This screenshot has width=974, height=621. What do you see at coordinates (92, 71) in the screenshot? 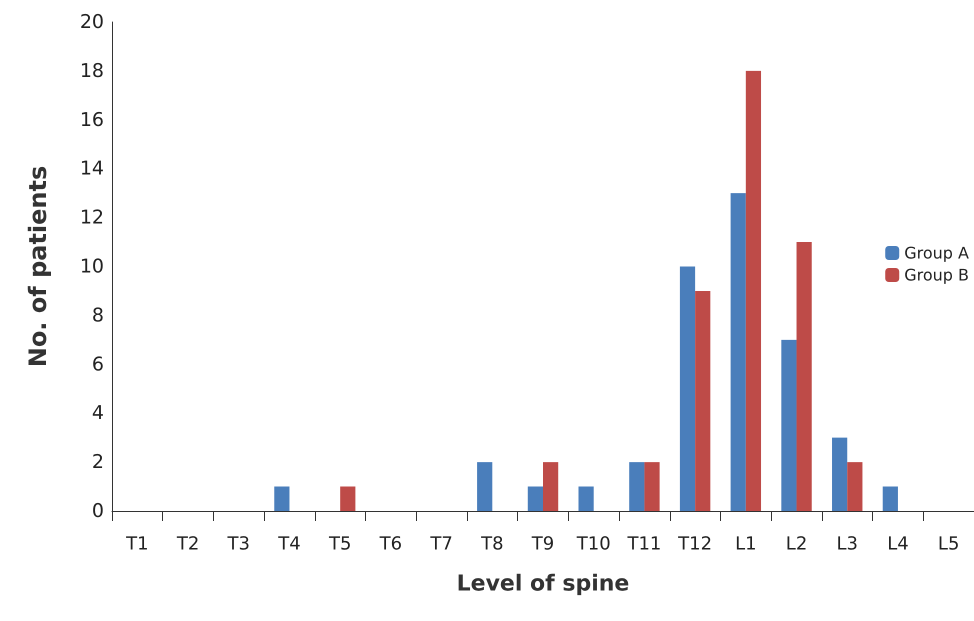
I see `y-tick-label: 18` at bounding box center [92, 71].